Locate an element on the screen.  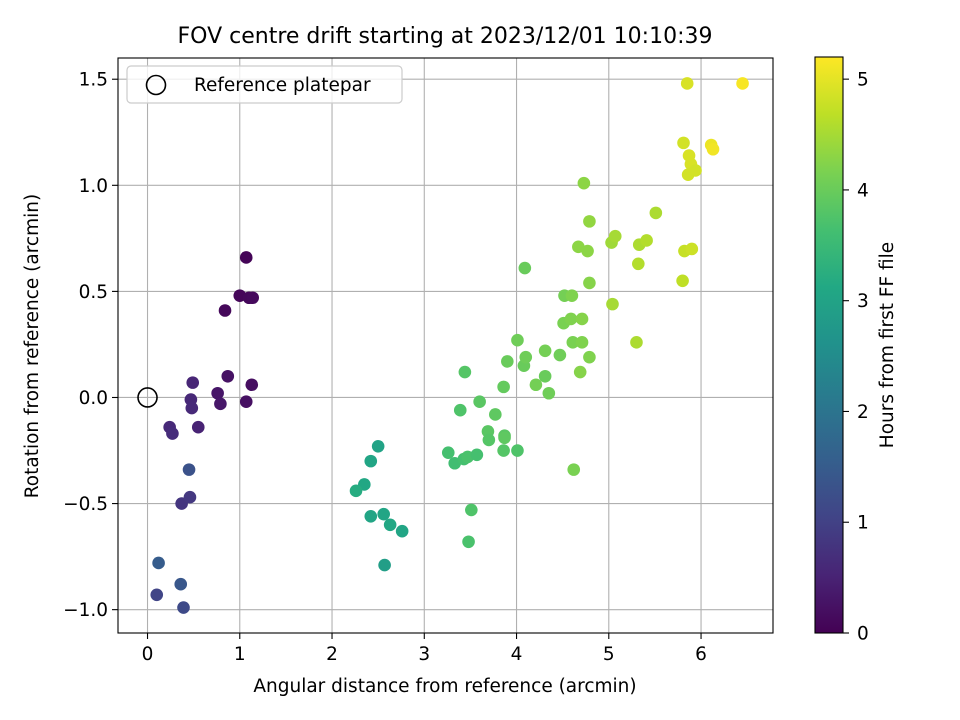
x-tick-label: 3 is located at coordinates (424, 654).